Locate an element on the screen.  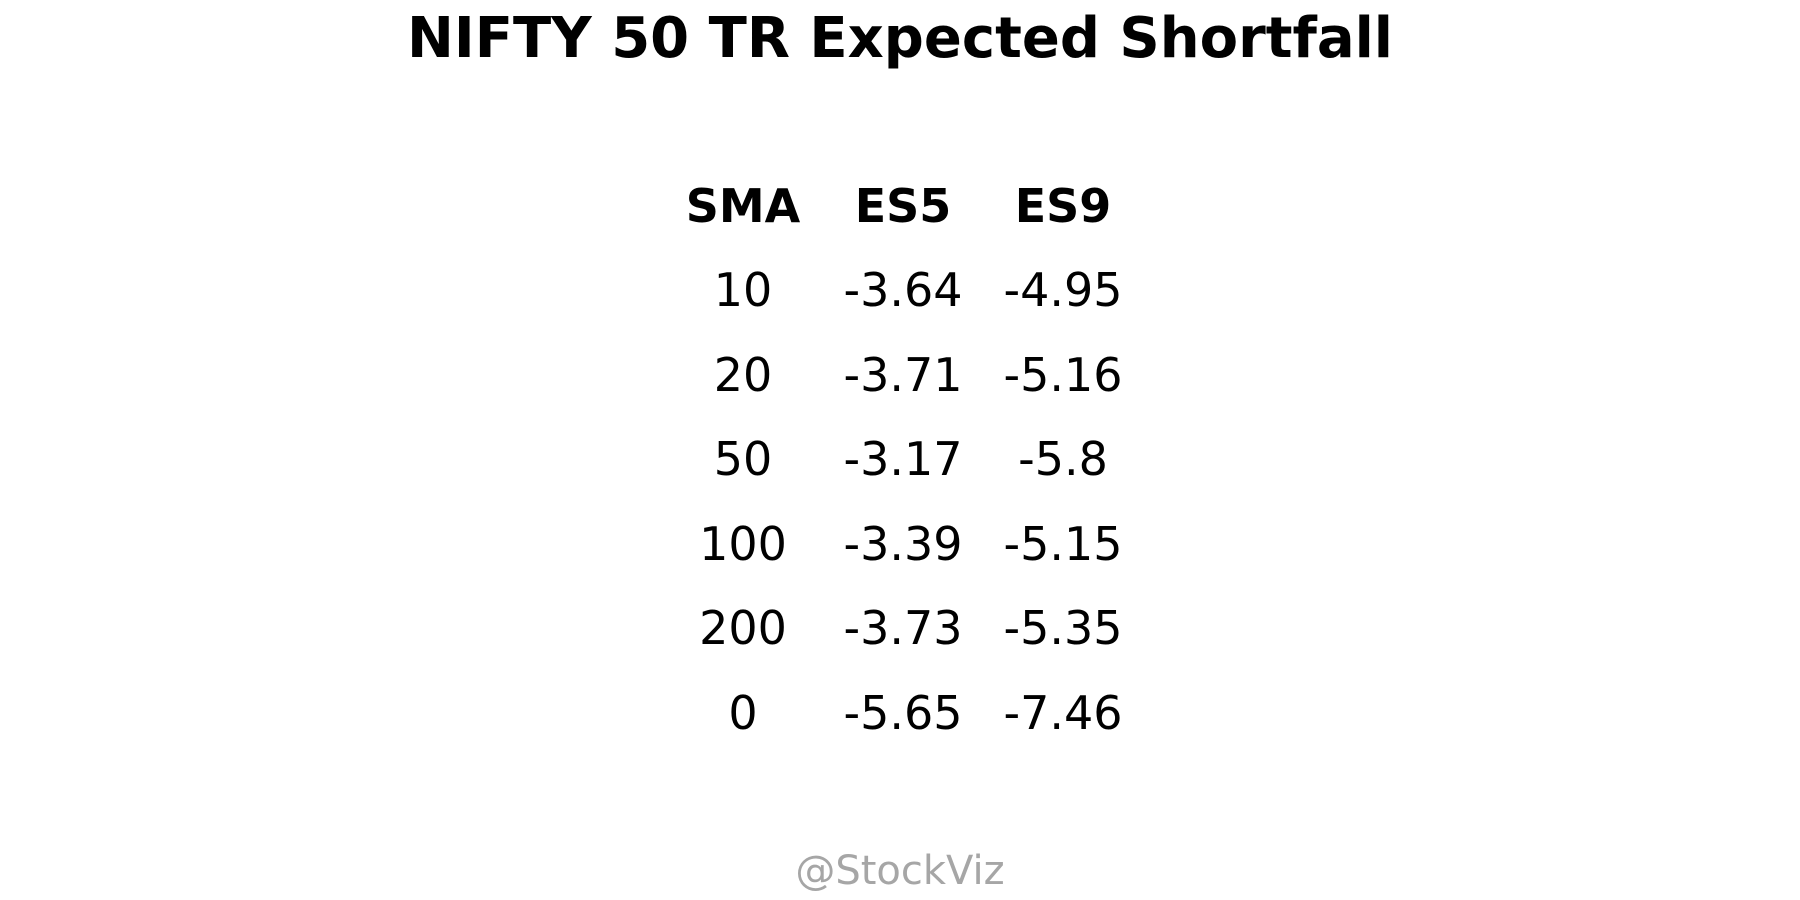
table-cell-sma: 0 is located at coordinates (743, 712).